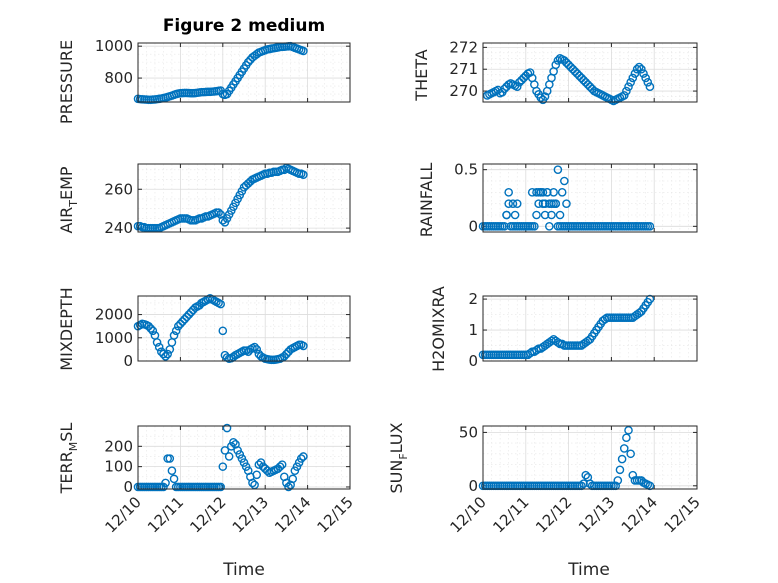 The height and width of the screenshot is (583, 778). I want to click on theta-axes-box, so click(590, 72).